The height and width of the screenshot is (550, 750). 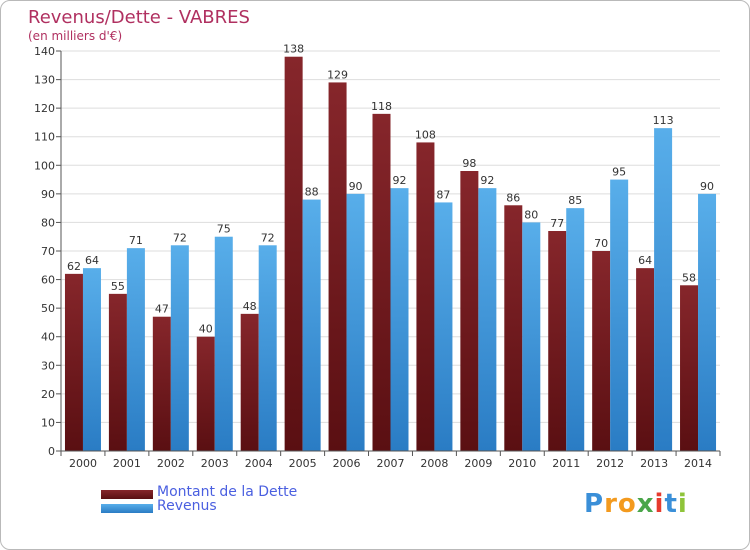 I want to click on data-label: 75, so click(x=224, y=229).